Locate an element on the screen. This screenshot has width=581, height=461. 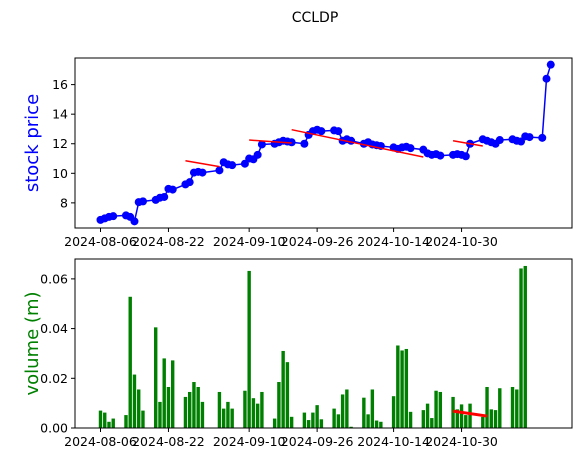
x-tick-label: 2024-08-22 is located at coordinates (168, 441).